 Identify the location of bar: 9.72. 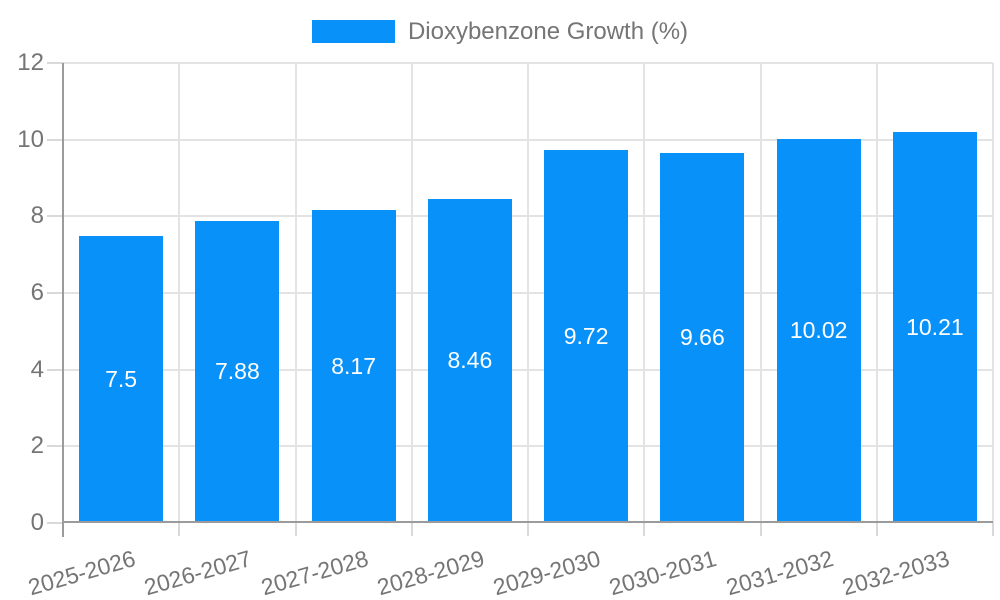
(586, 336).